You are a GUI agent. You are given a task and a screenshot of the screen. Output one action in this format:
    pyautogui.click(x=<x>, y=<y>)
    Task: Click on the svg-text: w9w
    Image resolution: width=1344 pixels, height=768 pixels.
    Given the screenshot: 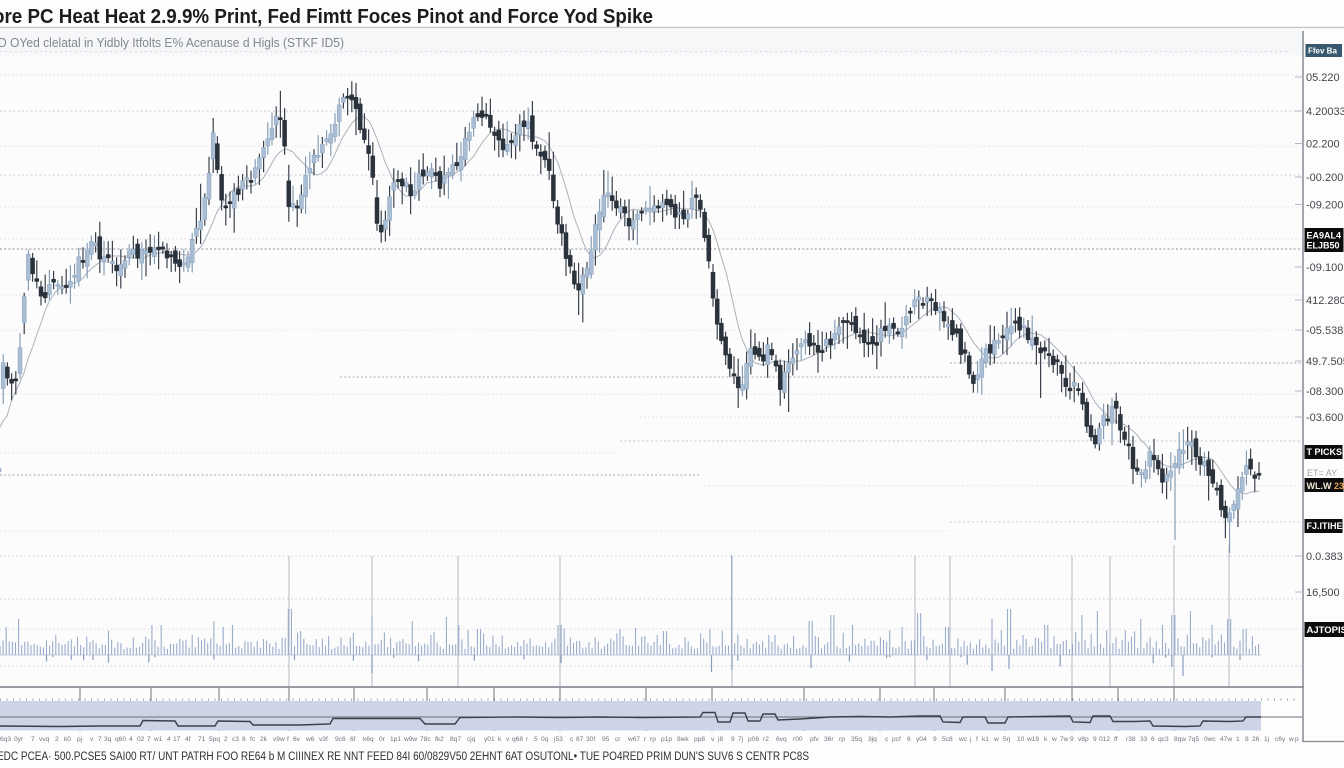 What is the action you would take?
    pyautogui.click(x=410, y=739)
    